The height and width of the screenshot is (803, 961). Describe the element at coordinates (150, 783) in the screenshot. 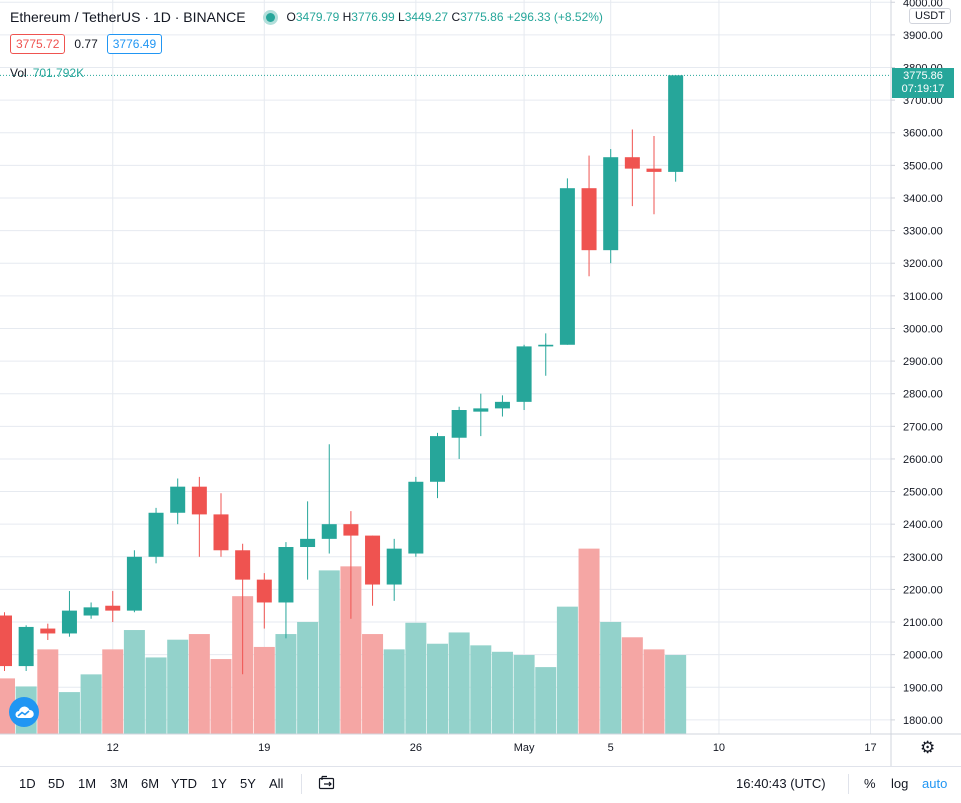

I see `range-6m: 6M` at that location.